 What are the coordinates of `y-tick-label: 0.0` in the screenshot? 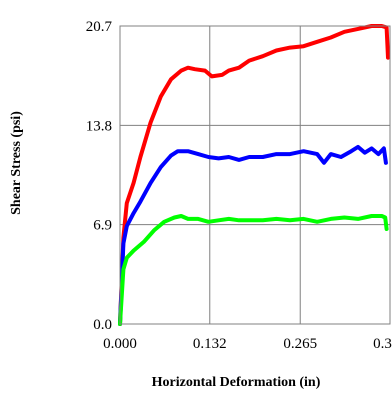 It's located at (102, 325).